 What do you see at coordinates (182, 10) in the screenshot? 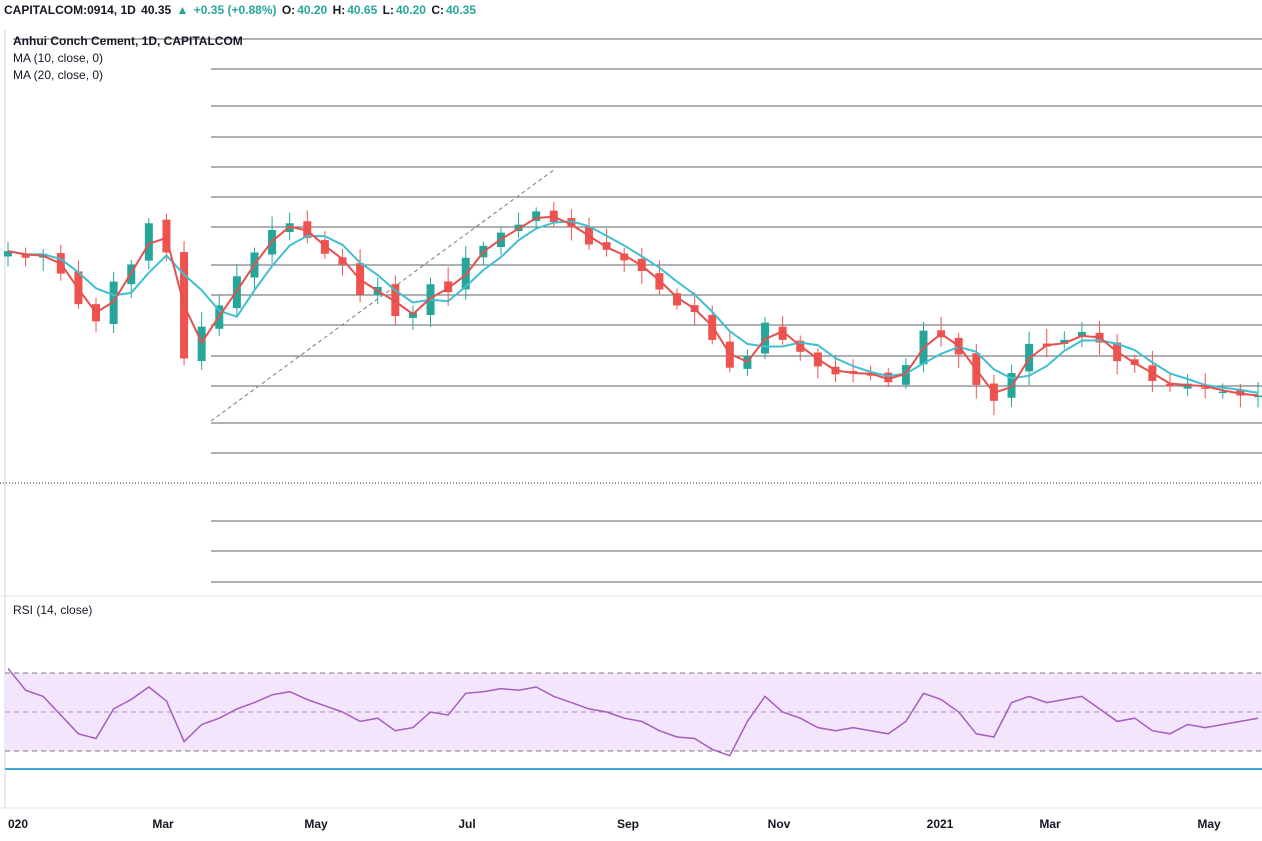
I see `up-arrow-icon: ▲` at bounding box center [182, 10].